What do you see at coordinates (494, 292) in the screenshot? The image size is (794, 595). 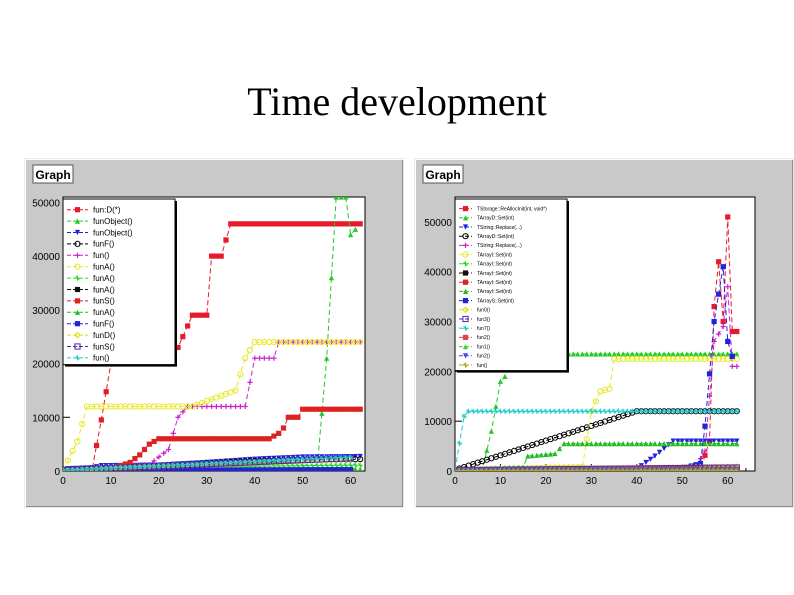 I see `legend-entry: TArrayI::Set(int)` at bounding box center [494, 292].